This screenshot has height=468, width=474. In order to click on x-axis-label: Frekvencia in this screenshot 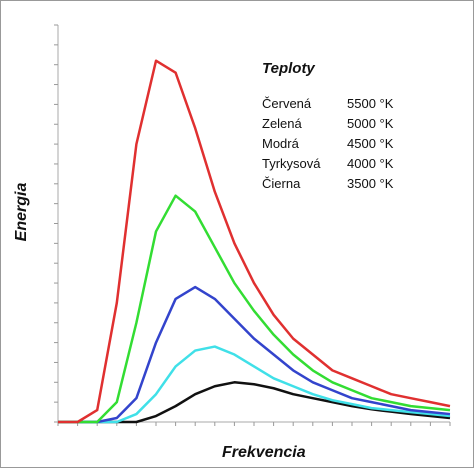, I will do `click(264, 452)`.